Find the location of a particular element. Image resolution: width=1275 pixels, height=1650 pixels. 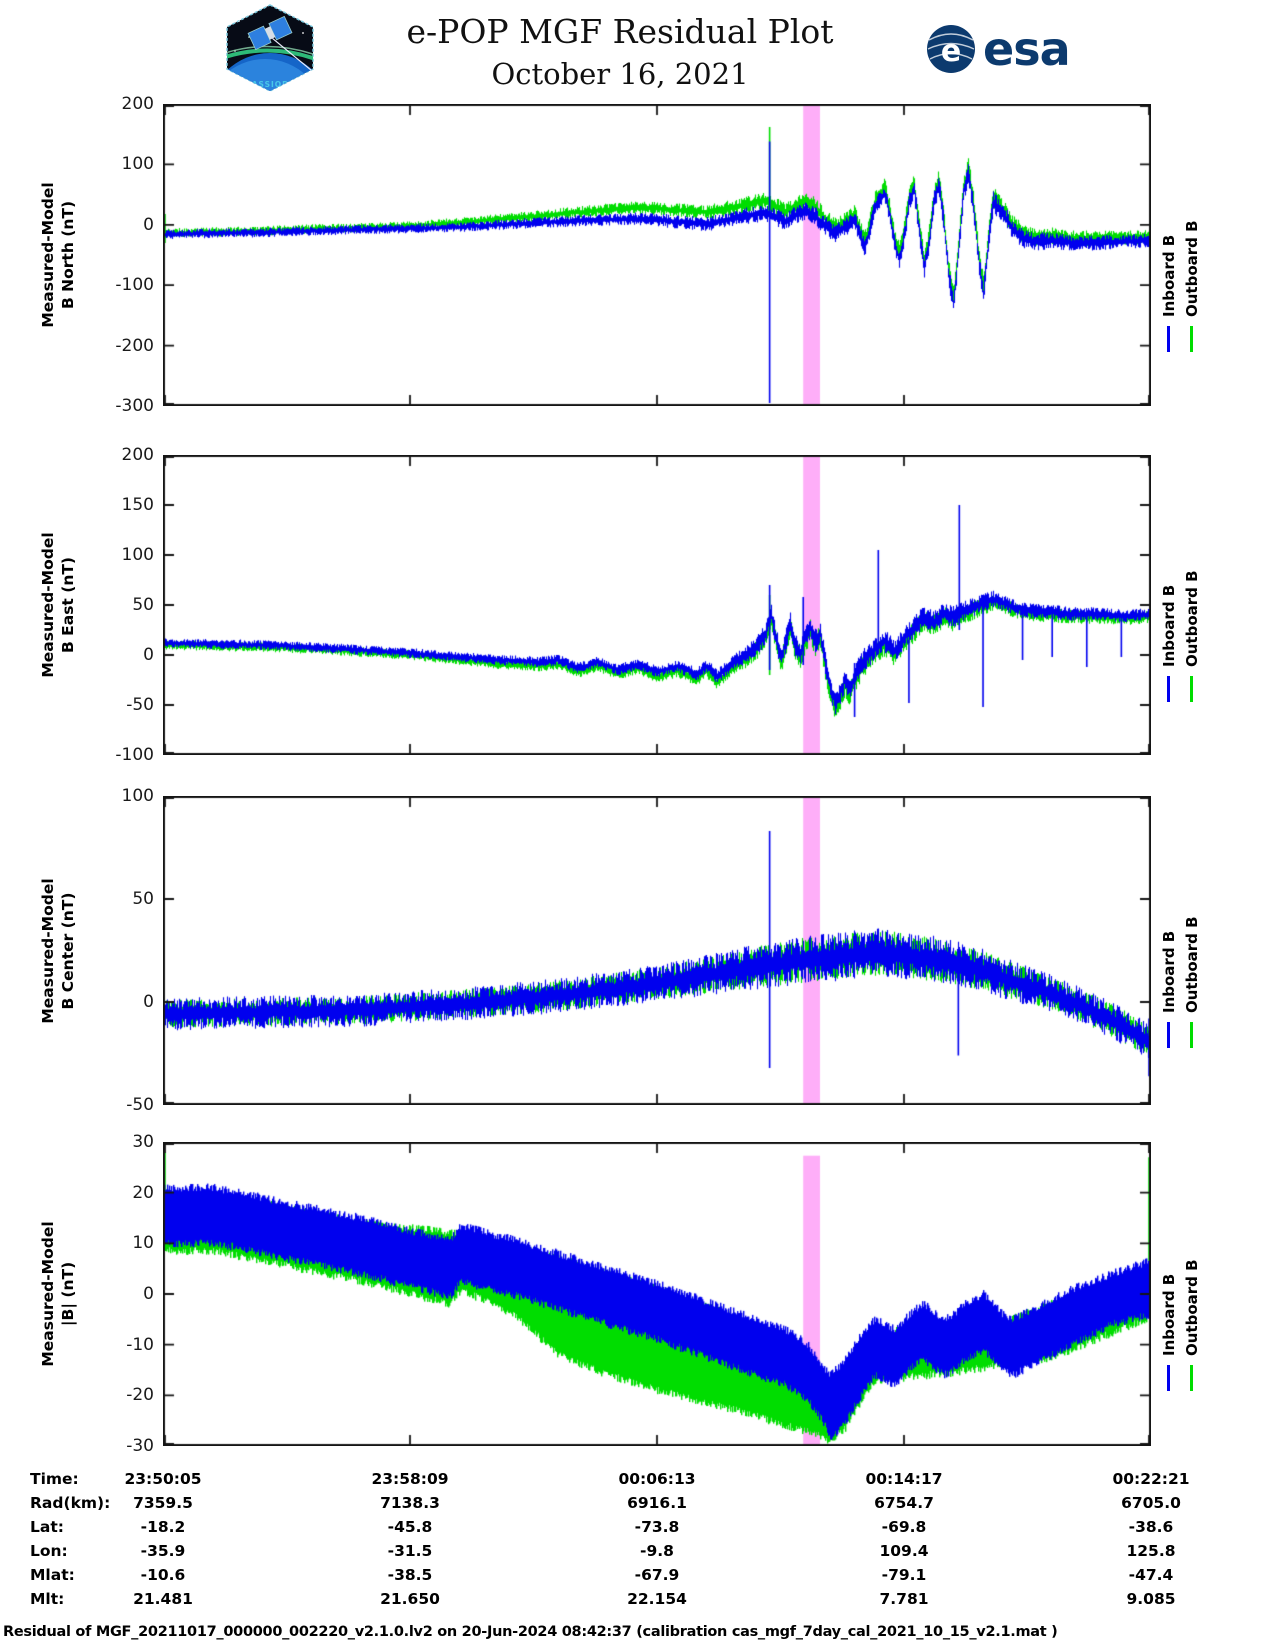

y-axis-label-line: |B| (nT) is located at coordinates (68, 1294).